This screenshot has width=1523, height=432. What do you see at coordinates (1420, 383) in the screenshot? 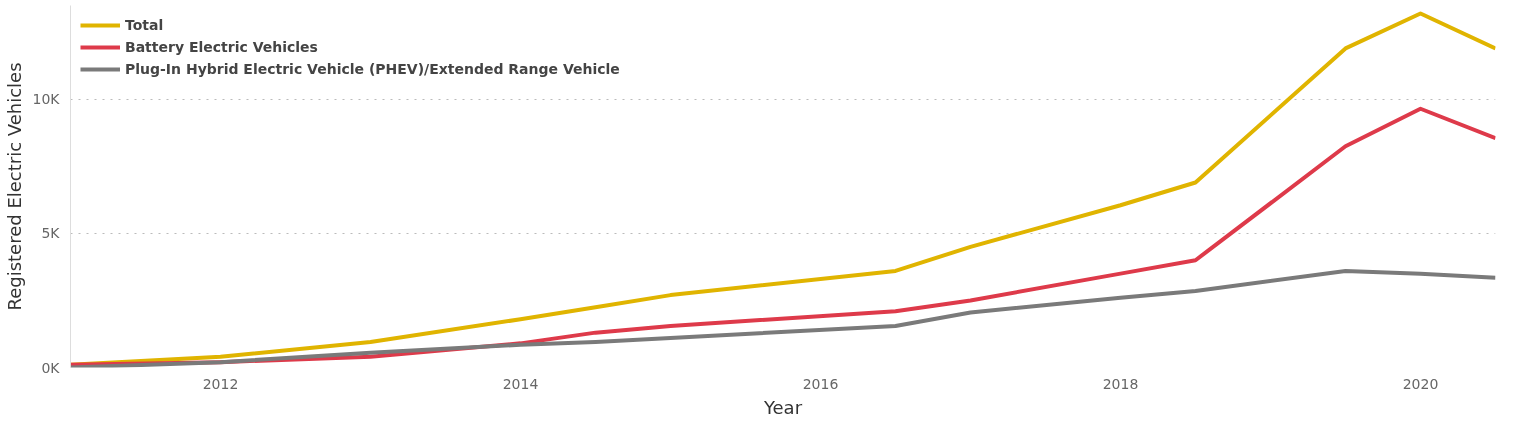
I see `x-tick-label: 2020` at bounding box center [1420, 383].